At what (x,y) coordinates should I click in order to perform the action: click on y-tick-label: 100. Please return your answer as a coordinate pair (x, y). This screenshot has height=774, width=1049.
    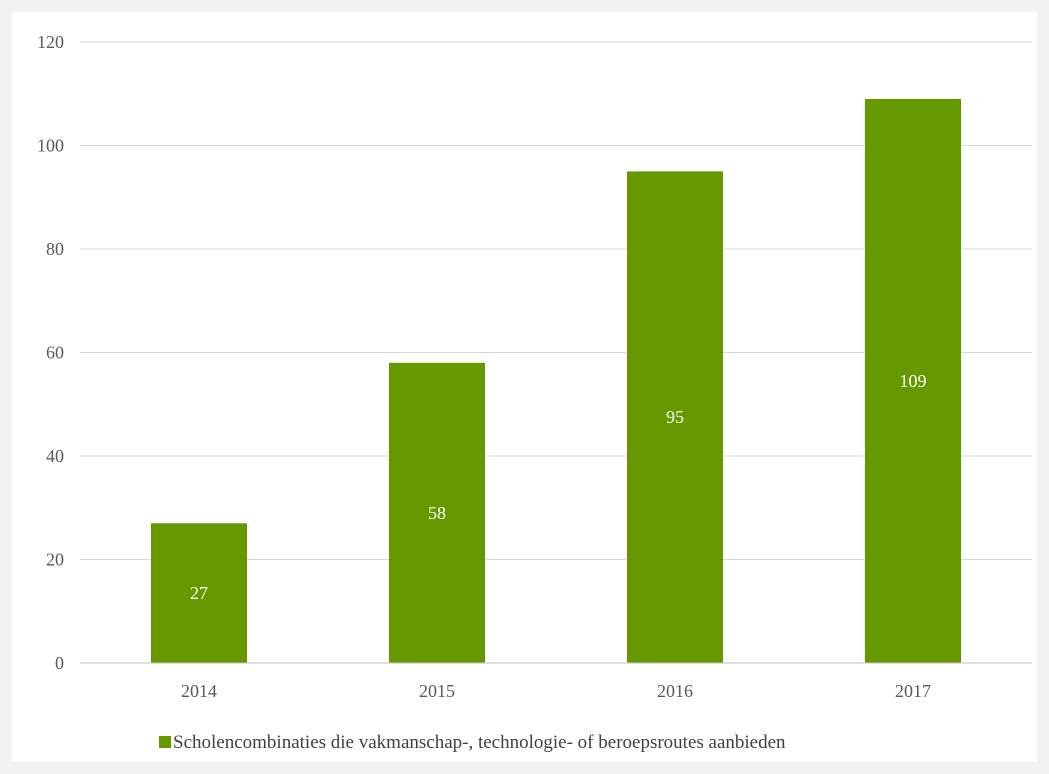
    Looking at the image, I should click on (50, 146).